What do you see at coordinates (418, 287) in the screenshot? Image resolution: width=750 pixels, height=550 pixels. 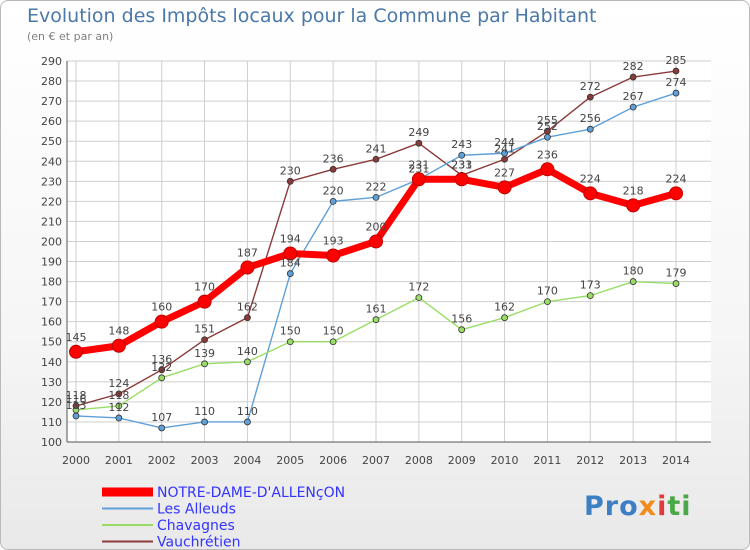 I see `data-label: 172` at bounding box center [418, 287].